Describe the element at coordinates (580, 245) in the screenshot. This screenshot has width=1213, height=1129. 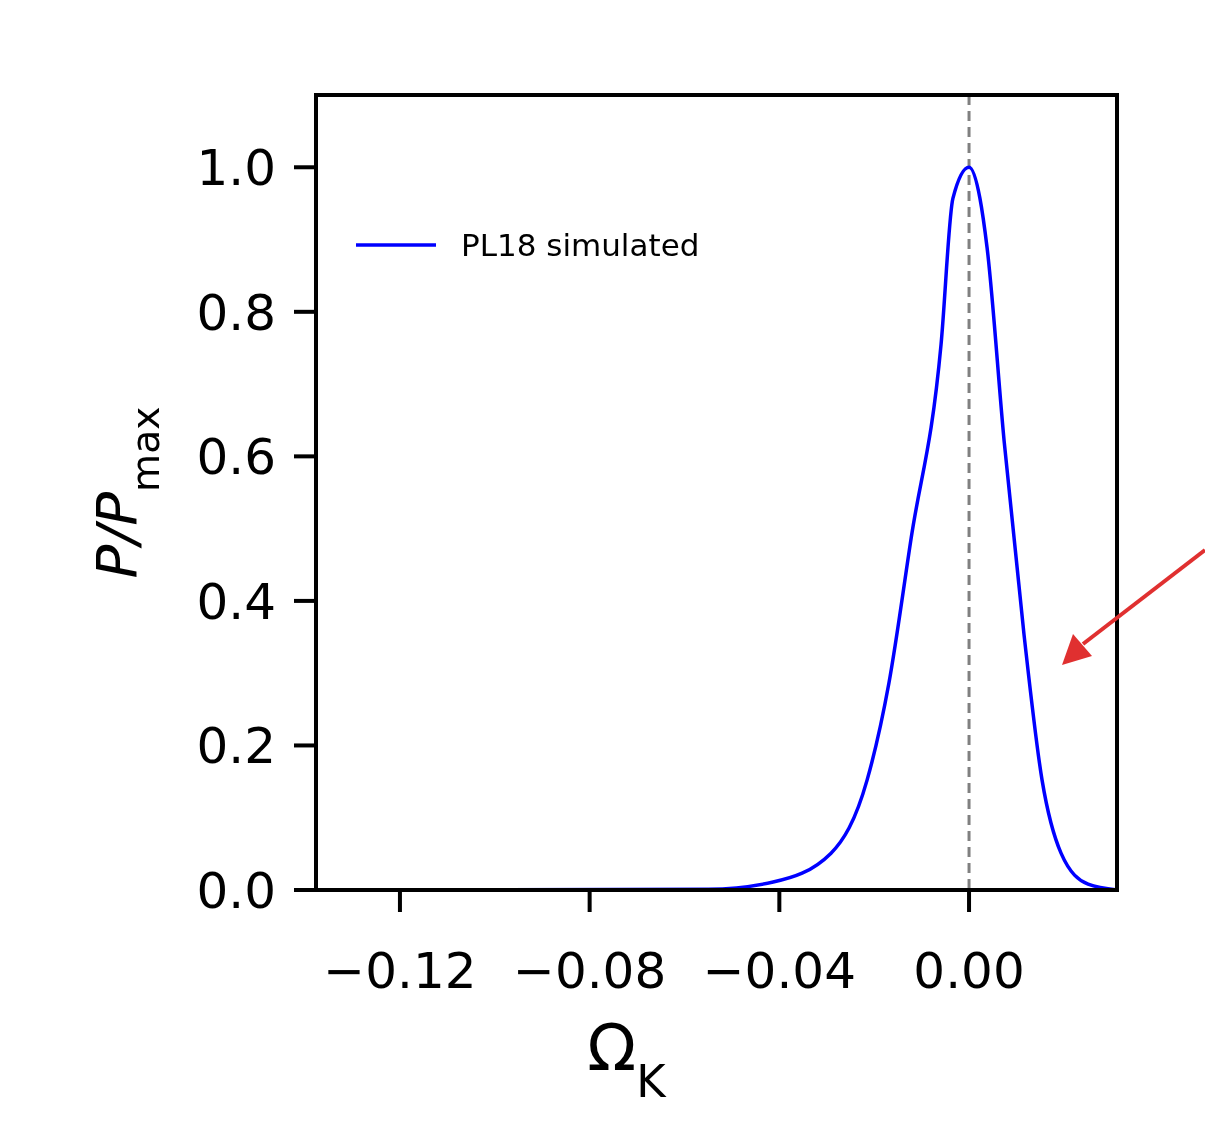
I see `legend-label: PL18 simulated` at that location.